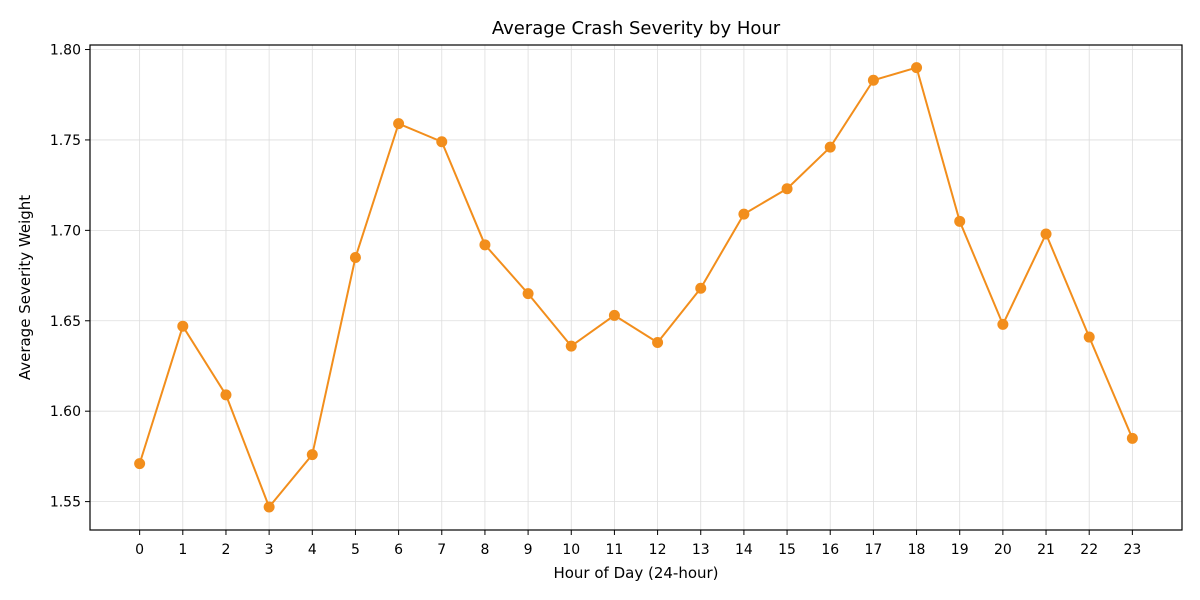 The height and width of the screenshot is (600, 1200). What do you see at coordinates (25, 287) in the screenshot?
I see `y-axis-label: Average Severity Weight` at bounding box center [25, 287].